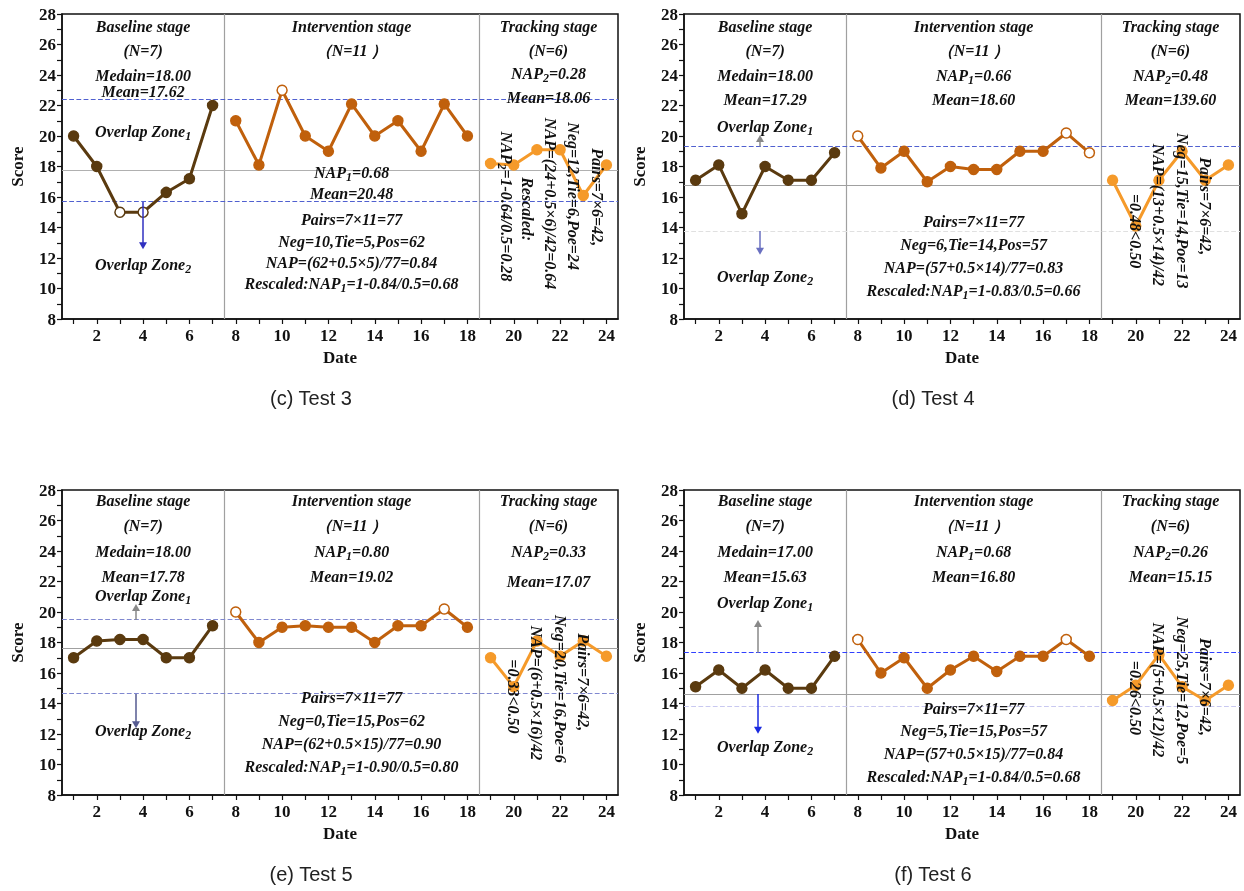  What do you see at coordinates (51, 319) in the screenshot?
I see `y-tick-label: 8` at bounding box center [51, 319].